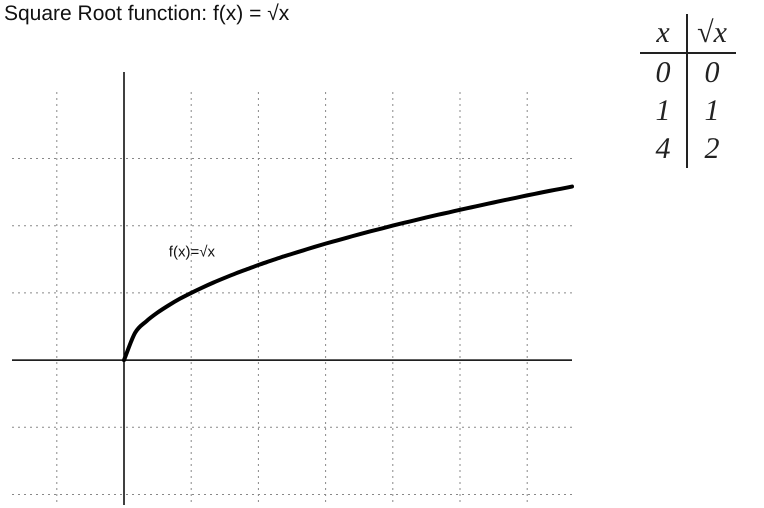 This screenshot has width=764, height=508. What do you see at coordinates (712, 149) in the screenshot?
I see `text: 2` at bounding box center [712, 149].